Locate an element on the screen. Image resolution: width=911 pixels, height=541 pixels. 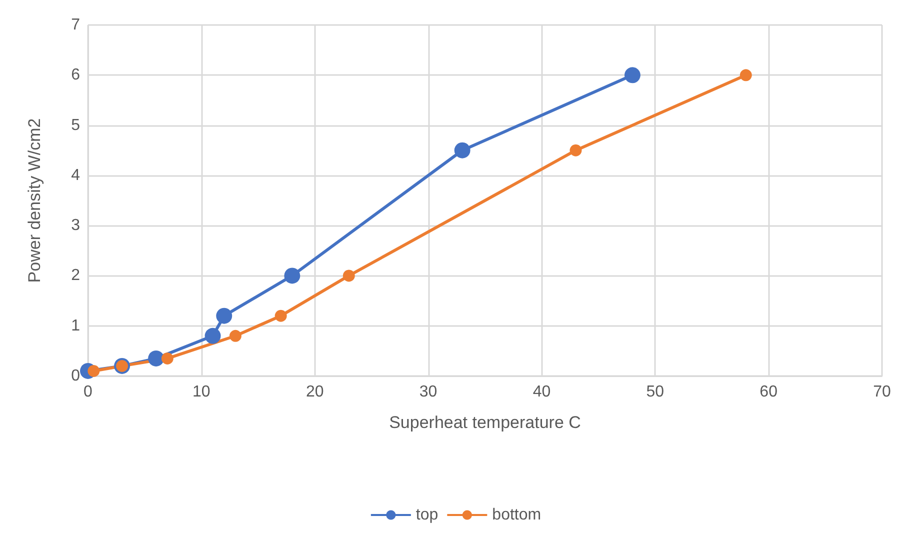
y-tick-label: 6 is located at coordinates (75, 75).